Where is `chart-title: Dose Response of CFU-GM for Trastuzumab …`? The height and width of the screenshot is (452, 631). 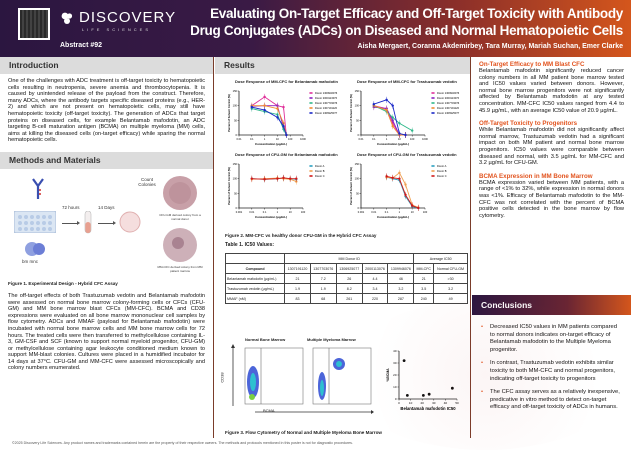
chart-title: Dose Response of CFU-GM for Trastuzumab … is located at coordinates (407, 154).